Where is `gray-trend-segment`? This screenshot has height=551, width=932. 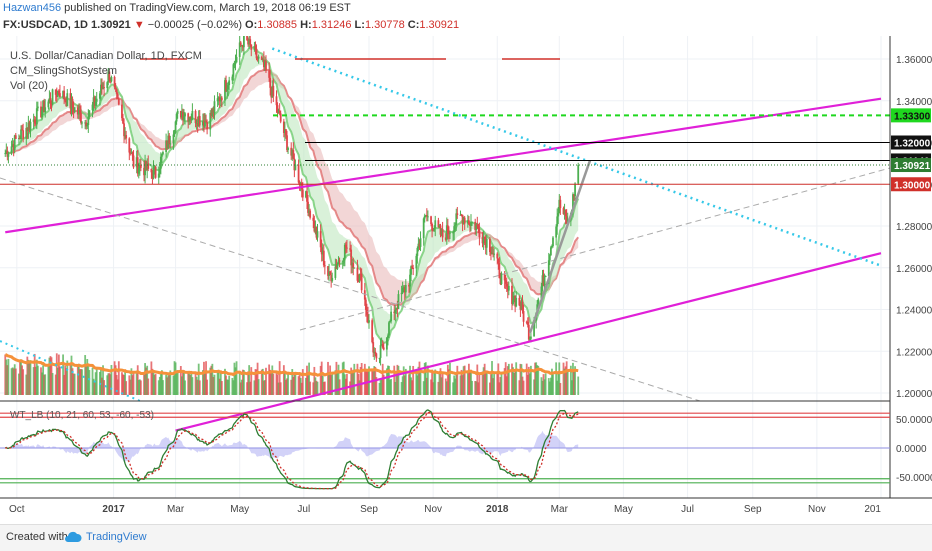 gray-trend-segment is located at coordinates (560, 247).